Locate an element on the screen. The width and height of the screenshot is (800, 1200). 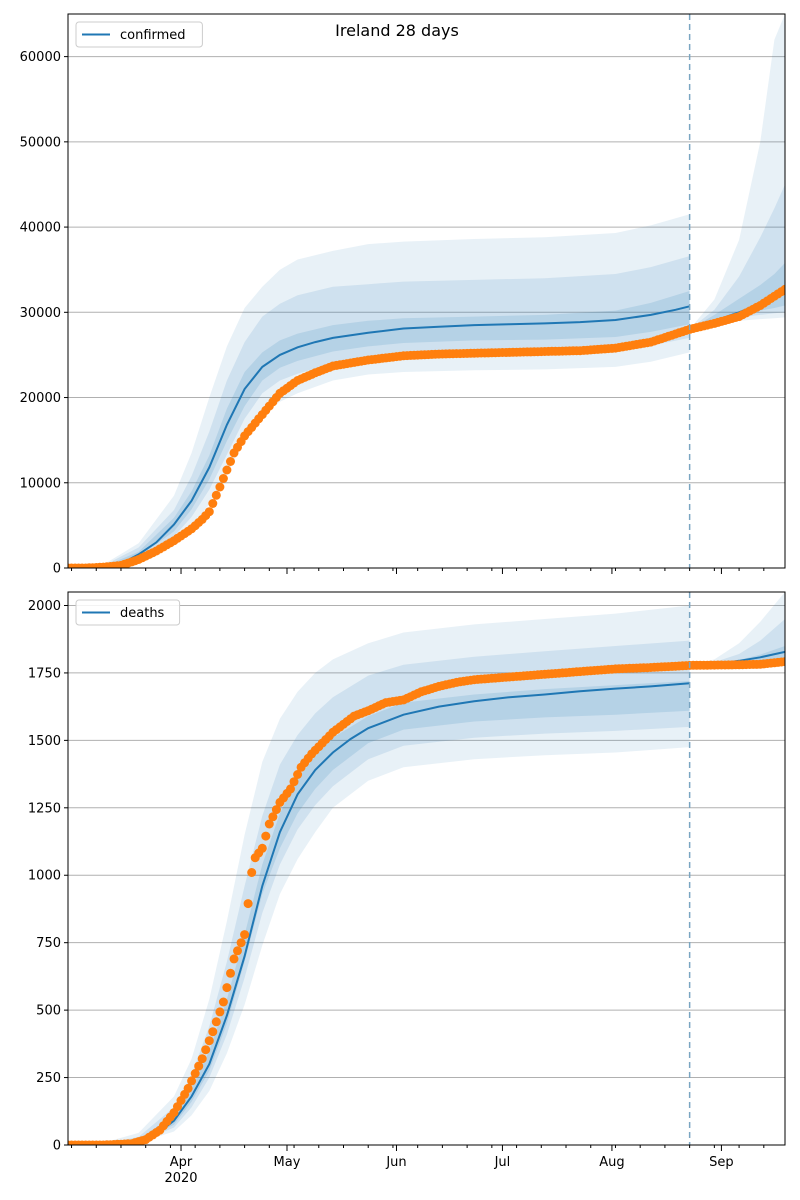
x-year-label: 2020 is located at coordinates (180, 1178).